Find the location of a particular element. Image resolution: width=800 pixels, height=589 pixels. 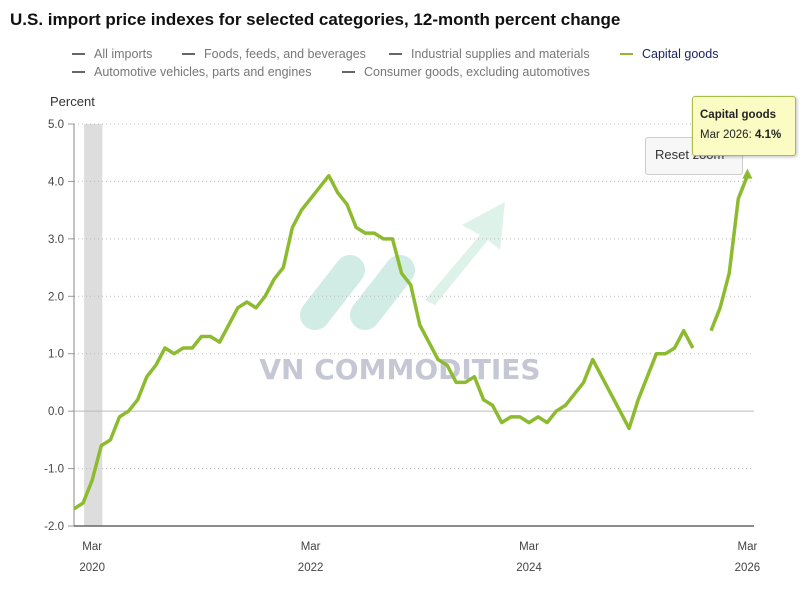

tooltip: Capital goods Mar 2026: 4.1% is located at coordinates (744, 126).